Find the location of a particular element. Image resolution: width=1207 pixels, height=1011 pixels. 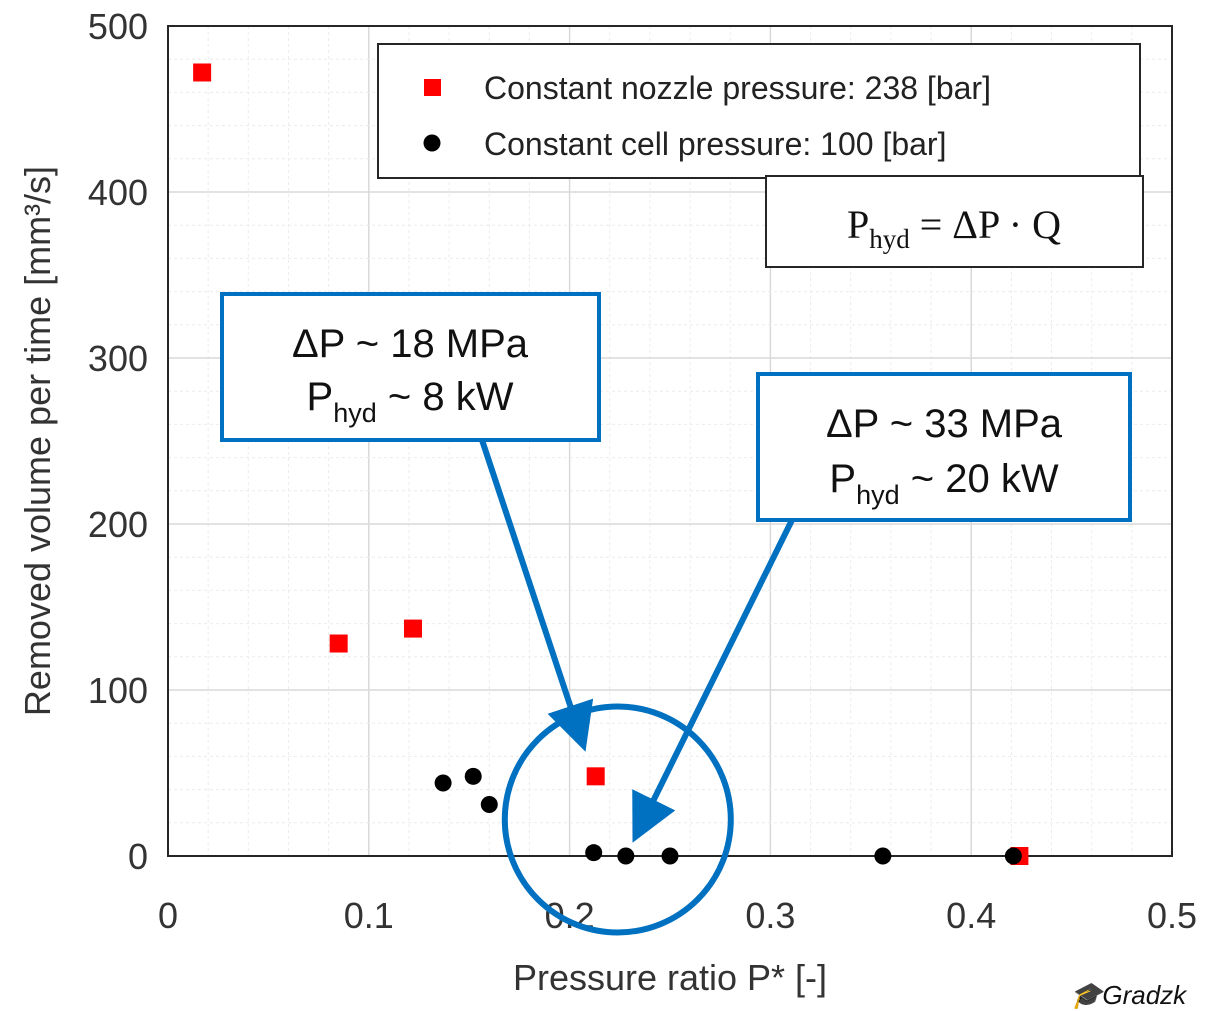

callout-33mpa-box is located at coordinates (944, 447).